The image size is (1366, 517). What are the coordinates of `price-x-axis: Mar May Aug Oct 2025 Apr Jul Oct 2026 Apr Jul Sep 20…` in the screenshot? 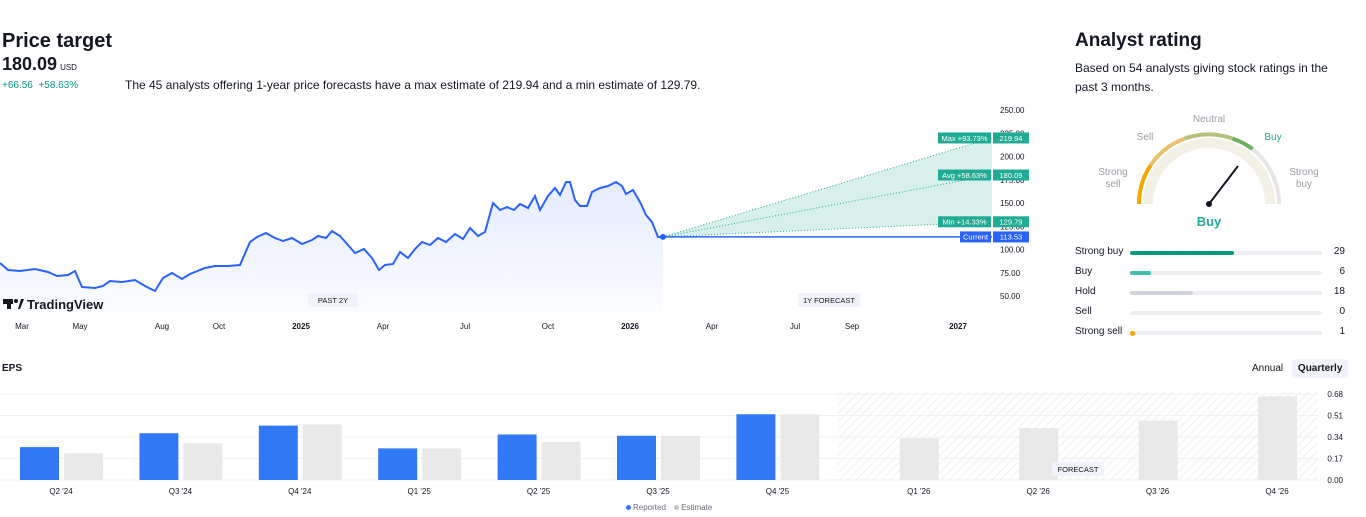 It's located at (491, 326).